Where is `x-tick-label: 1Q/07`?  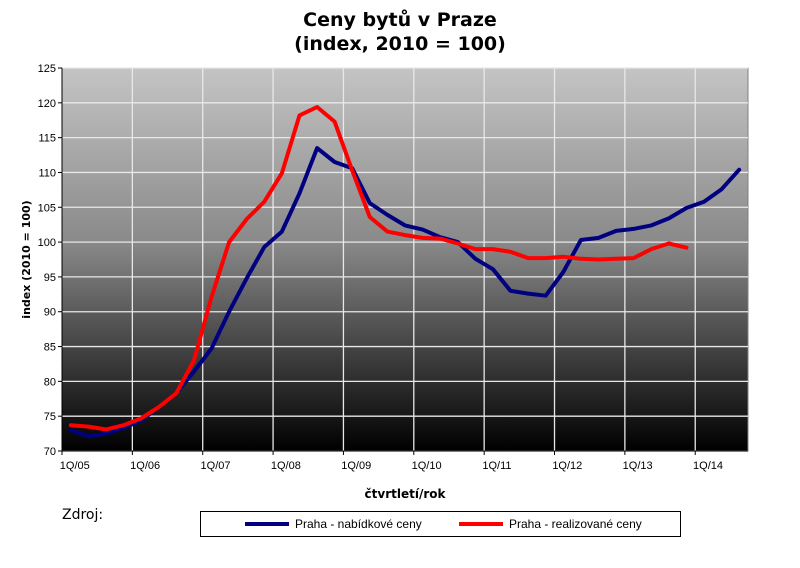 x-tick-label: 1Q/07 is located at coordinates (216, 466).